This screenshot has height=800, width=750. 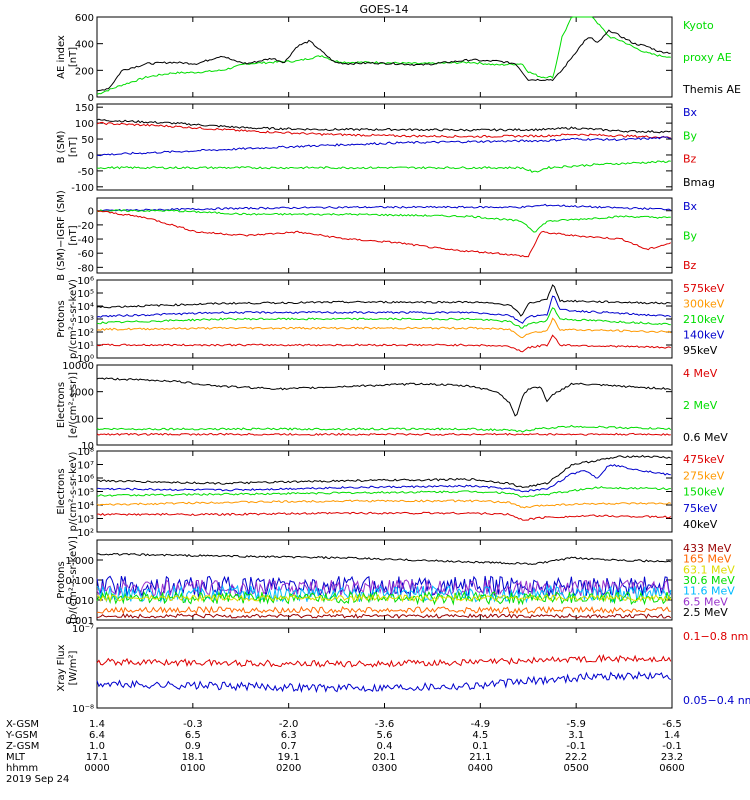 I want to click on y-tick-label: 10², so click(x=85, y=333).